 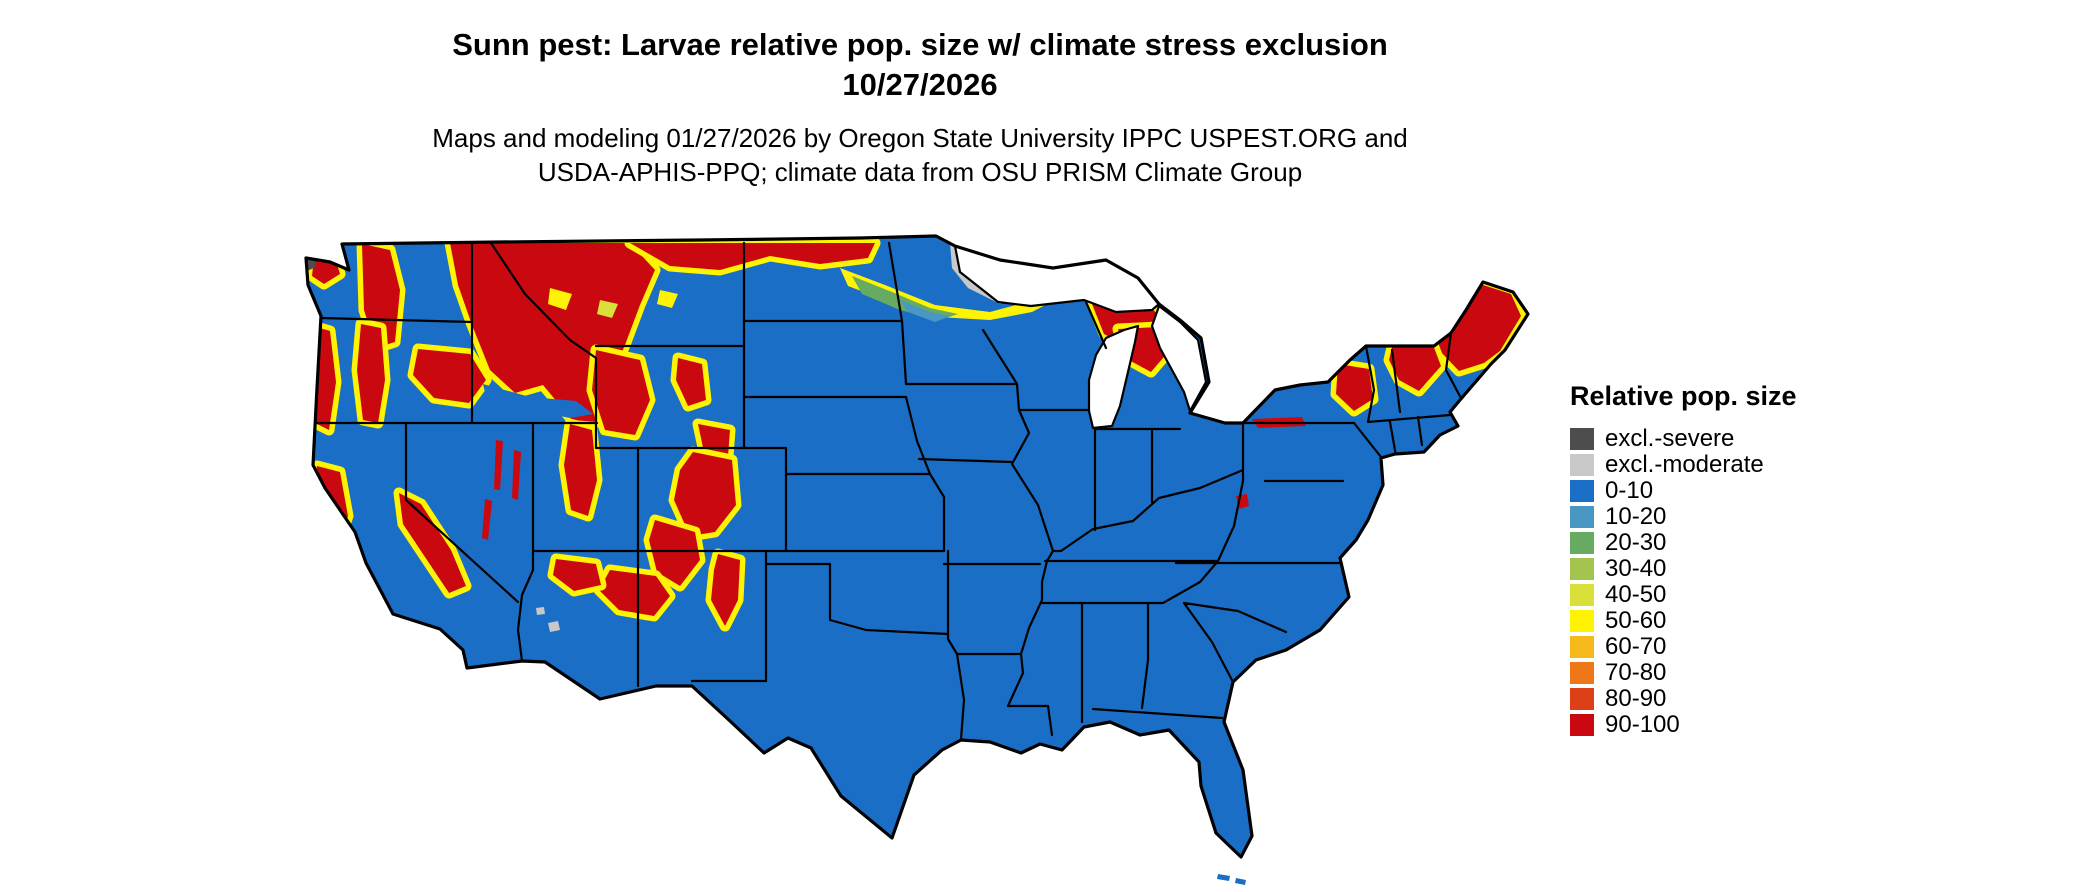 I want to click on legend-label: 10-20, so click(x=1636, y=516).